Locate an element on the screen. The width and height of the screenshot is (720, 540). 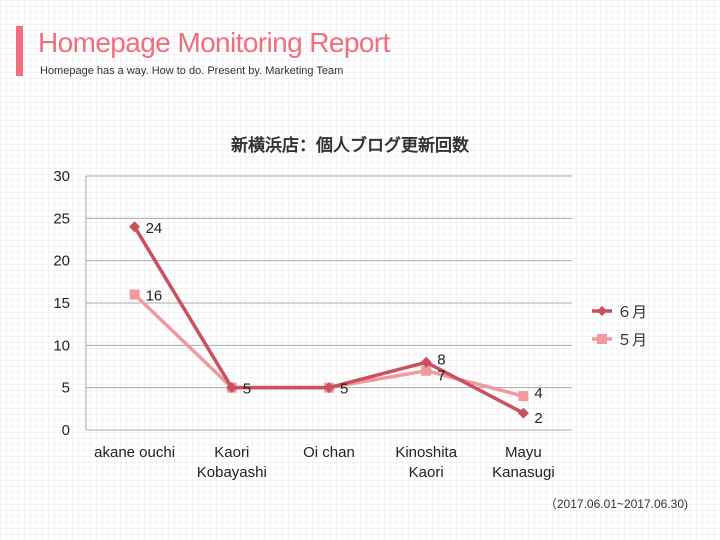
y-tick-label: 15 is located at coordinates (61, 303).